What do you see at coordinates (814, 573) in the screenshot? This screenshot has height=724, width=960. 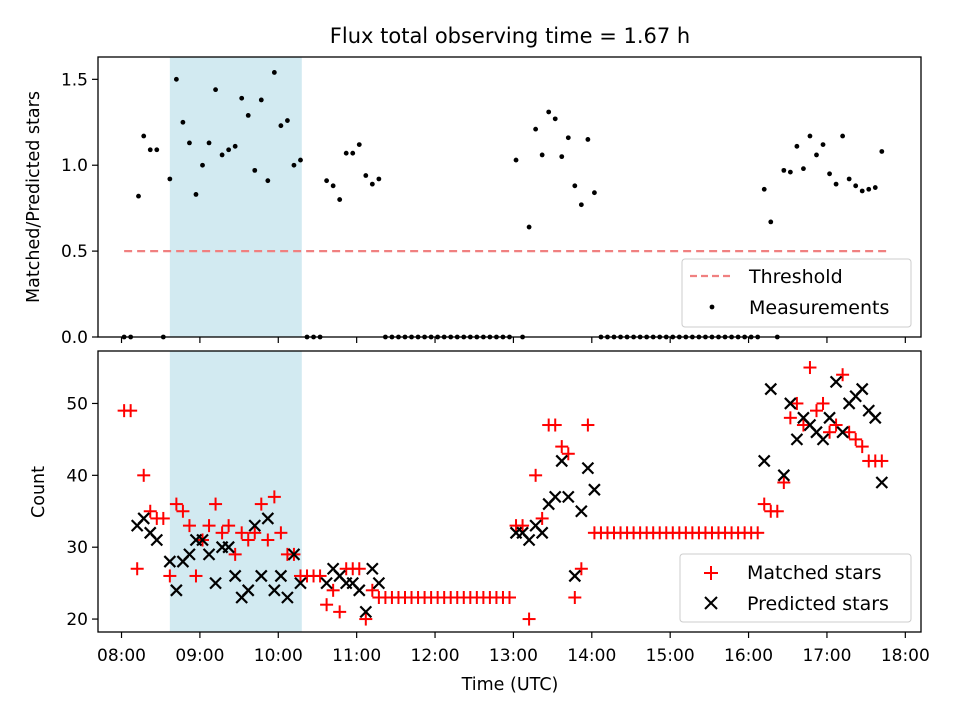 I see `legend-matched-label: Matched stars` at bounding box center [814, 573].